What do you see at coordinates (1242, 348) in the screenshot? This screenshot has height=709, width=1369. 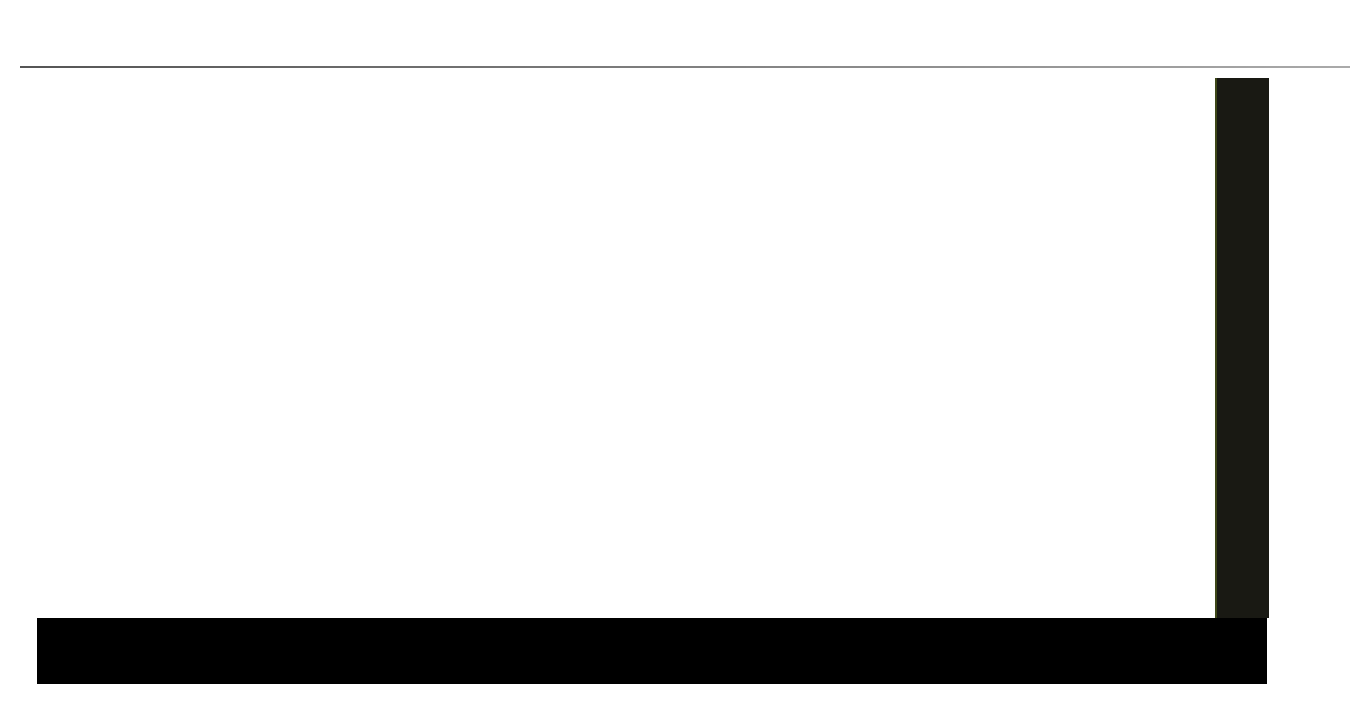 I see `y-axis-panel` at bounding box center [1242, 348].